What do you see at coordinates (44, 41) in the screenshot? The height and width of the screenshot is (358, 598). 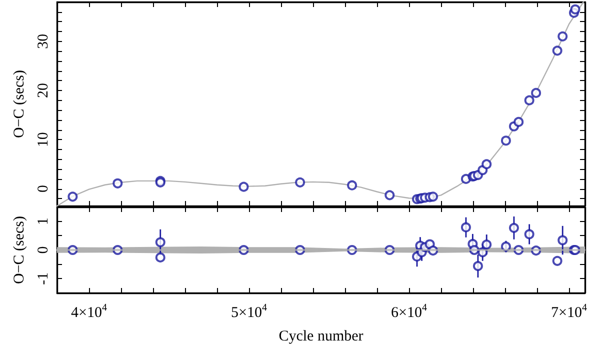 I see `y-tick-label: 30` at bounding box center [44, 41].